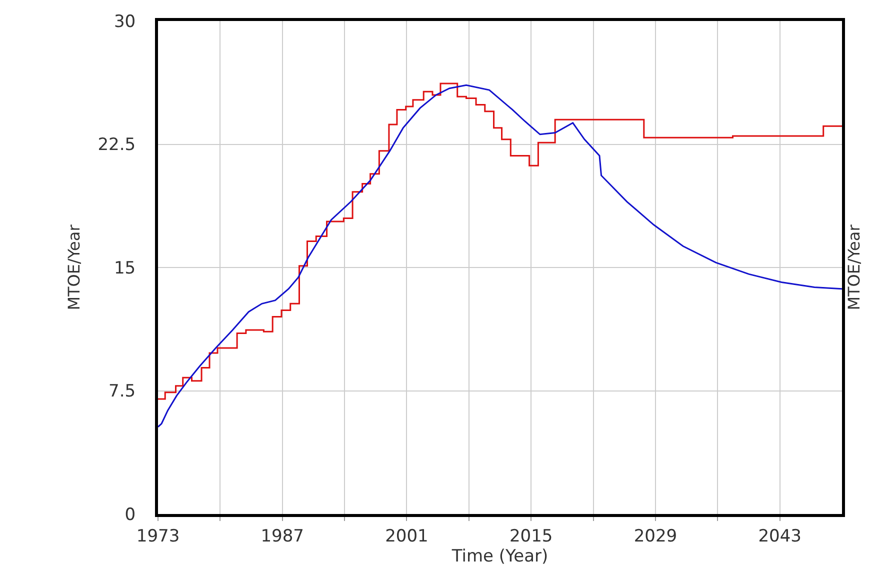  Describe the element at coordinates (656, 536) in the screenshot. I see `x-tick-label: 2029` at that location.